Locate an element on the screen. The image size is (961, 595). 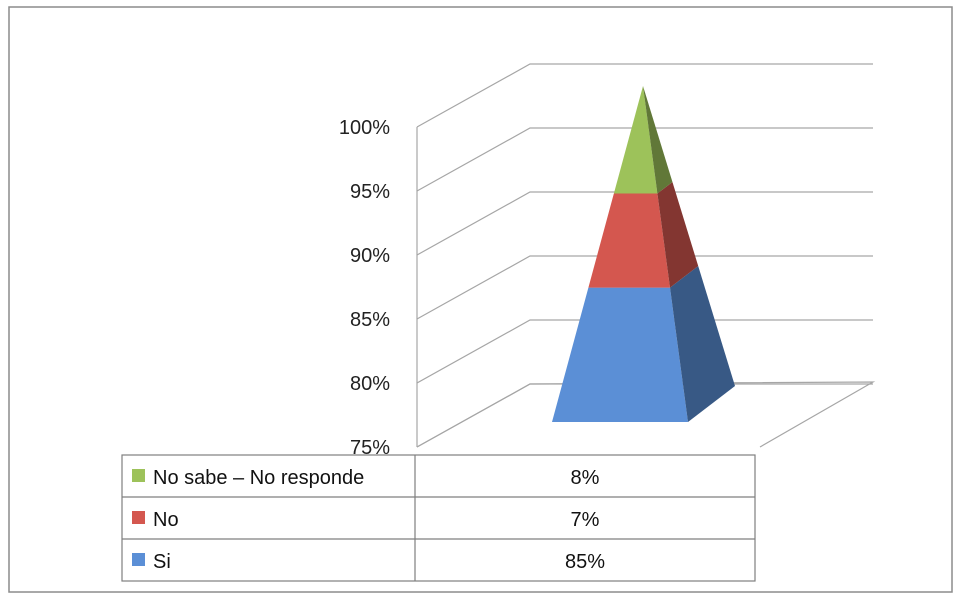
data-label: 85% is located at coordinates (585, 562).